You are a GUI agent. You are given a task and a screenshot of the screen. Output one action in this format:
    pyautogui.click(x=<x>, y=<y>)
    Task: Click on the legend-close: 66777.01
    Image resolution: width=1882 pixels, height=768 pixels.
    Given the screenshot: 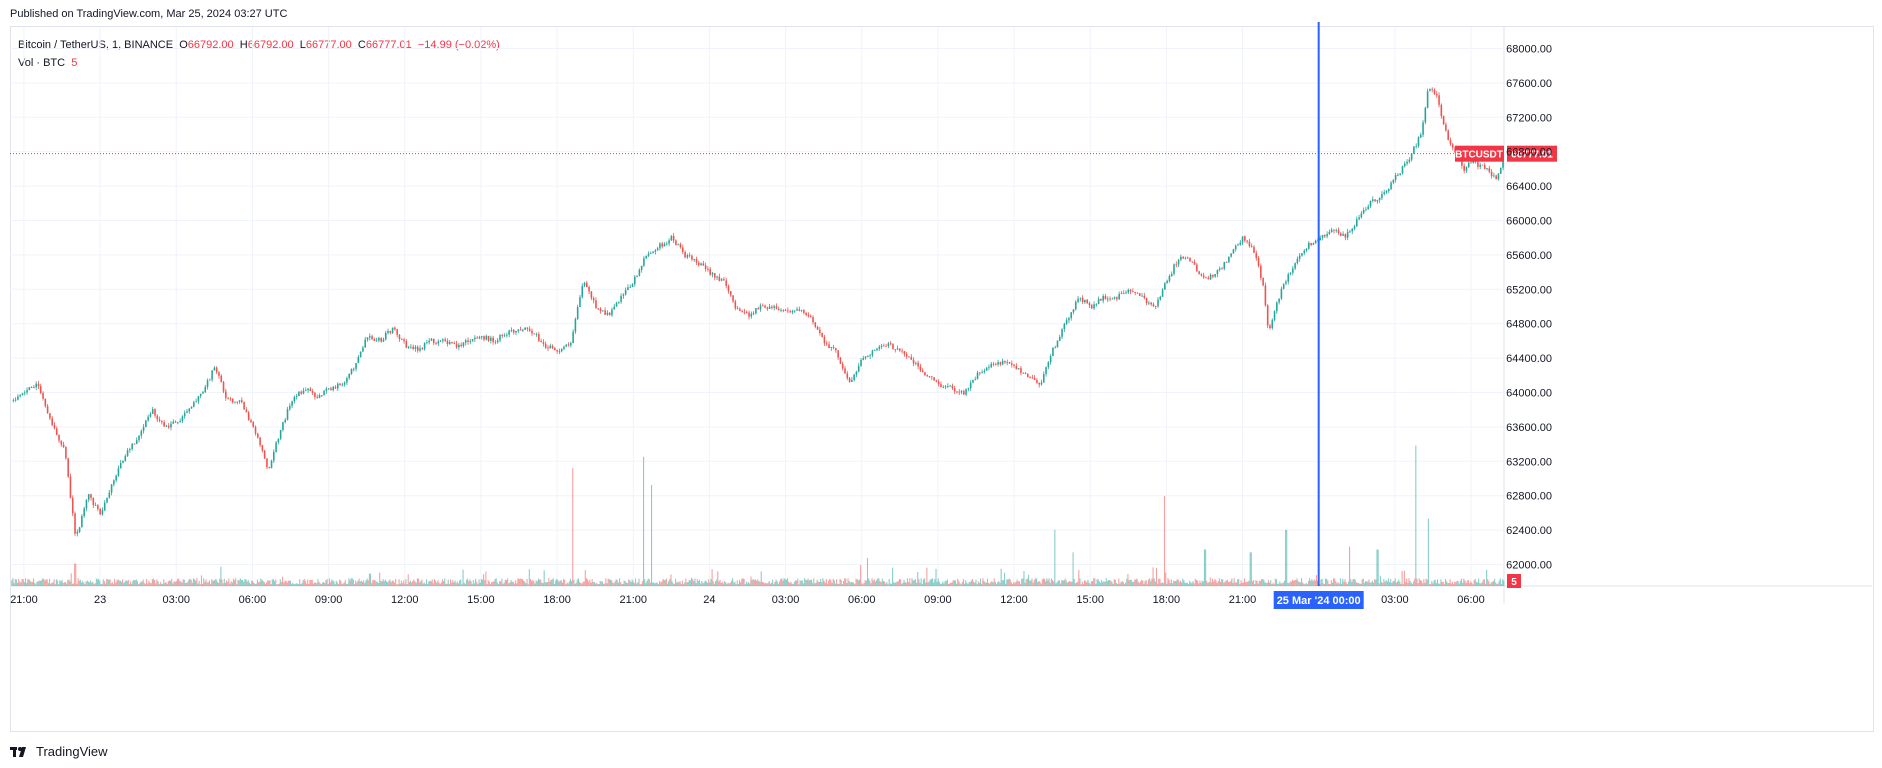 What is the action you would take?
    pyautogui.click(x=388, y=45)
    